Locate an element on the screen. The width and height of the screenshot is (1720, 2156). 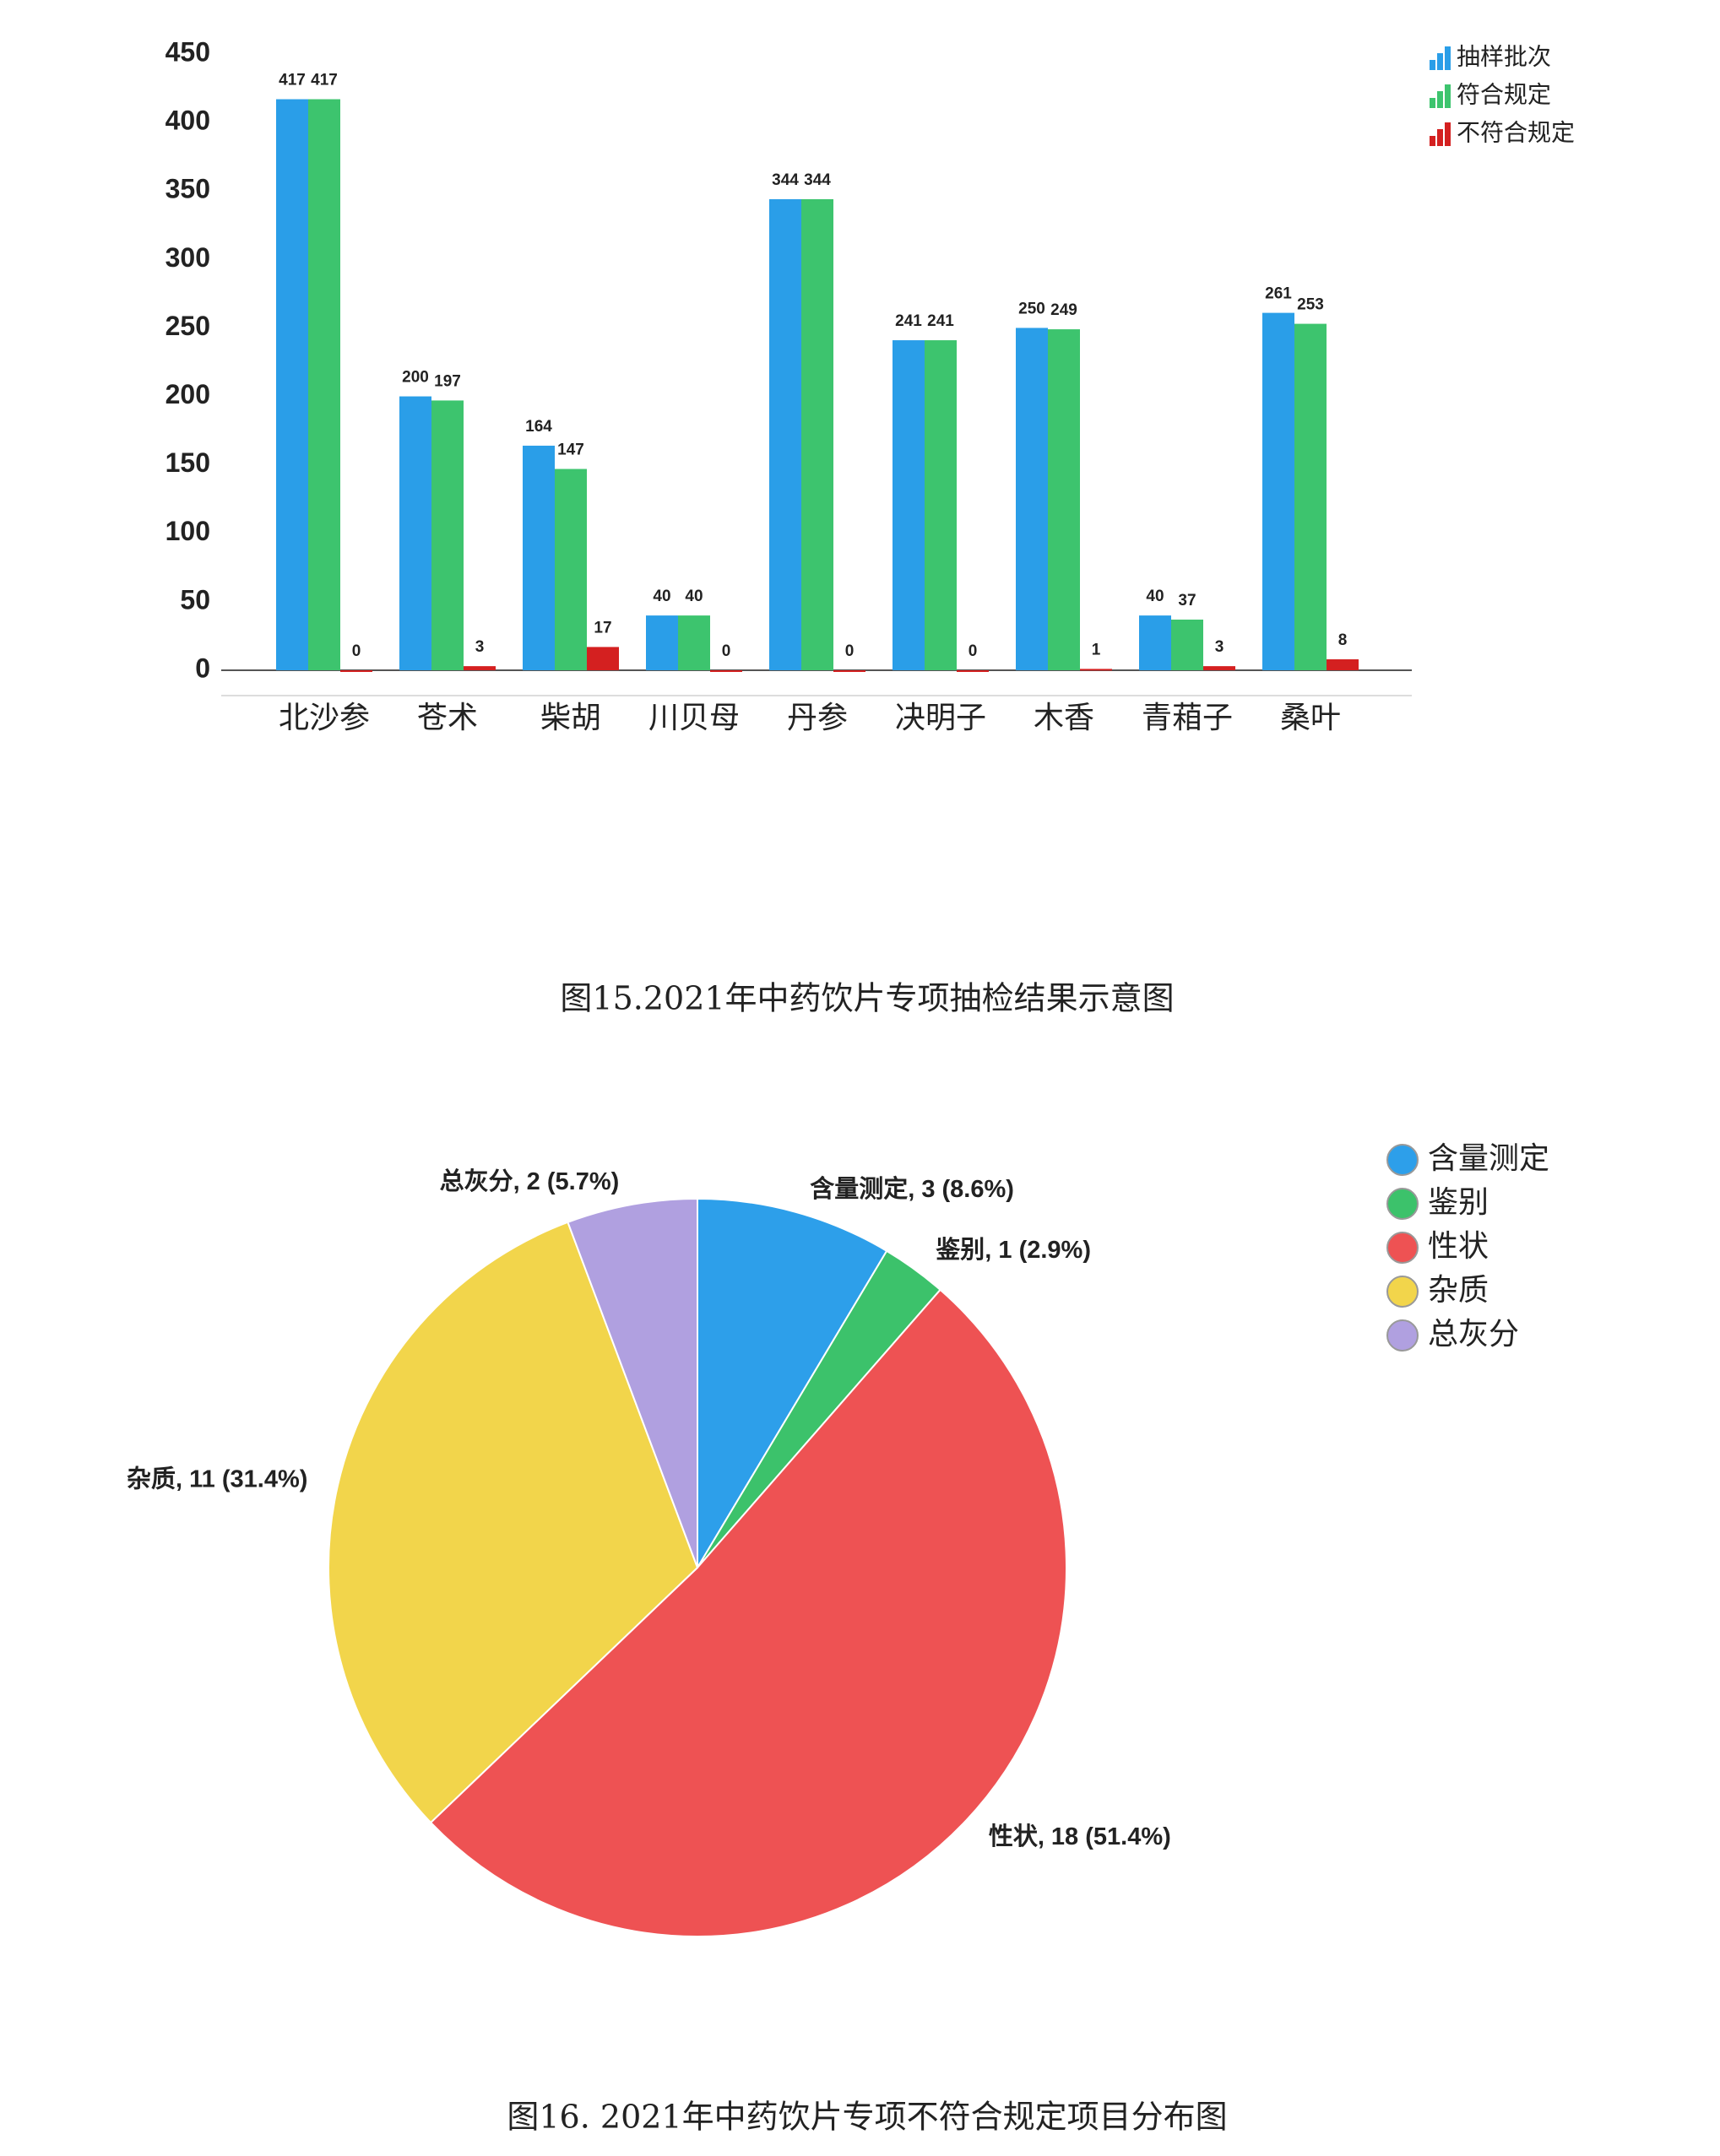
data-label: 250 is located at coordinates (1031, 308).